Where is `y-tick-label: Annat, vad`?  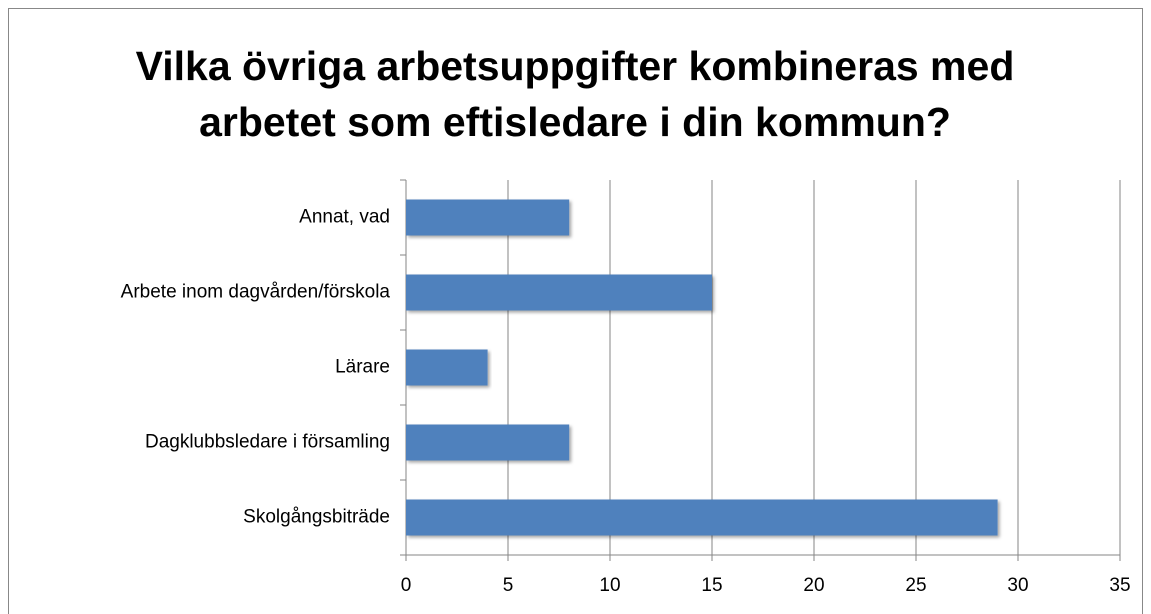
y-tick-label: Annat, vad is located at coordinates (344, 217).